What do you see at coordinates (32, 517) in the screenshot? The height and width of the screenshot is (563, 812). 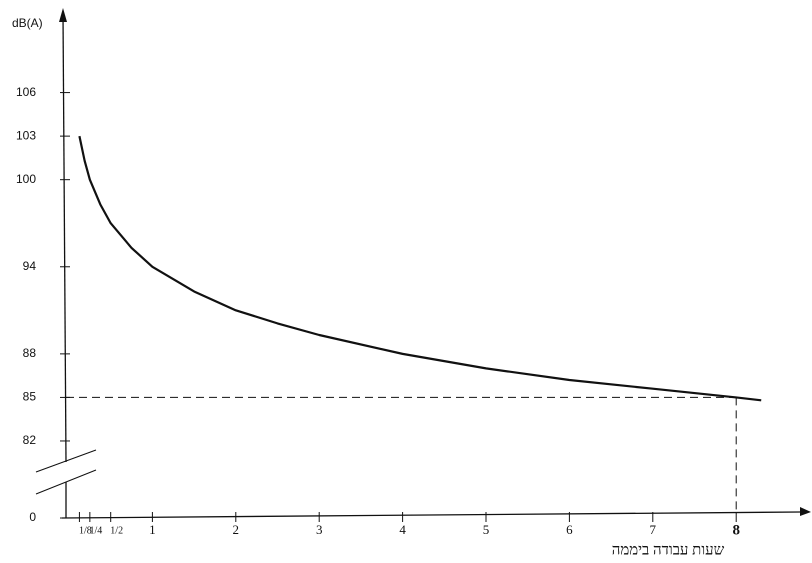 I see `y-tick-label: 0` at bounding box center [32, 517].